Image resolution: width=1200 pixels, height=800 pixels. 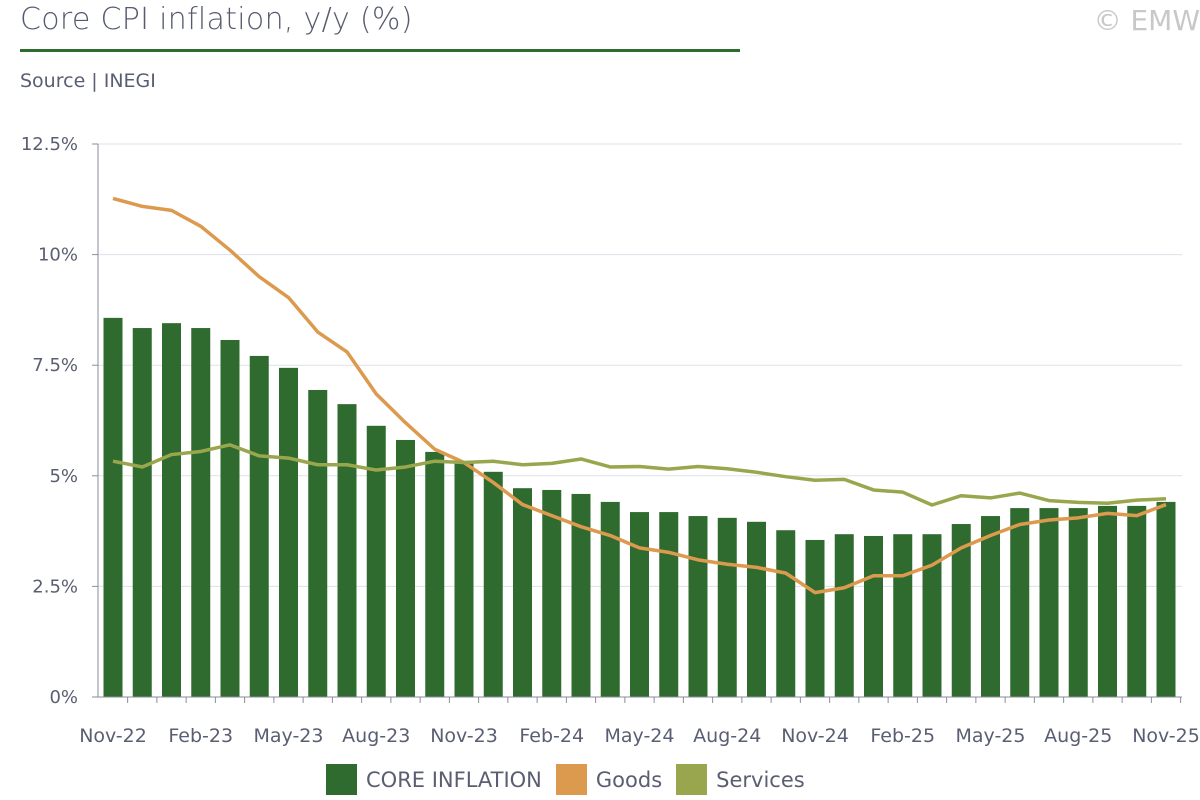 I want to click on legend-item-core: CORE INFLATION, so click(x=434, y=779).